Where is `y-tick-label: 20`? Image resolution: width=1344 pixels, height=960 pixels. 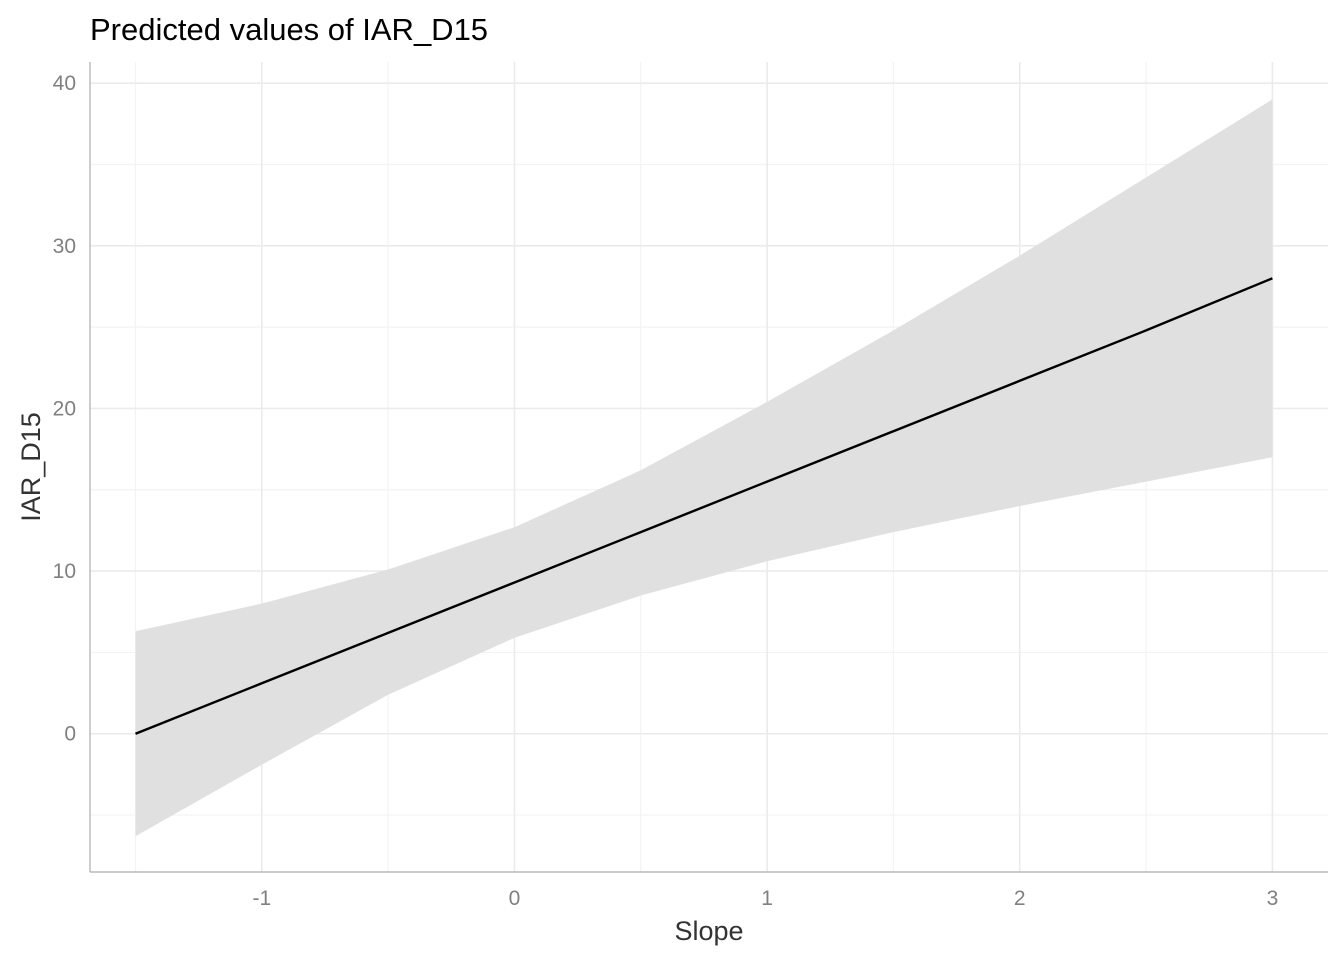 y-tick-label: 20 is located at coordinates (64, 408).